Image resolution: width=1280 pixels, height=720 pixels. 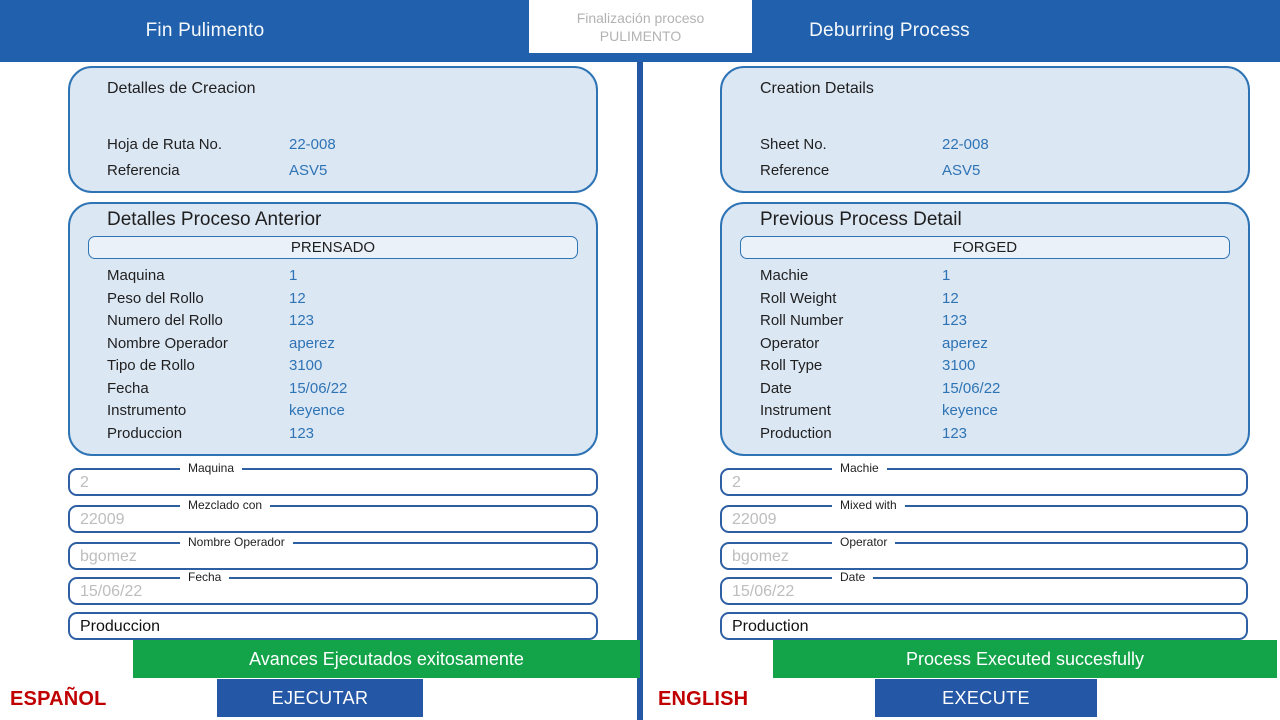 What do you see at coordinates (351, 389) in the screenshot?
I see `process-row: Fecha 15/06/22` at bounding box center [351, 389].